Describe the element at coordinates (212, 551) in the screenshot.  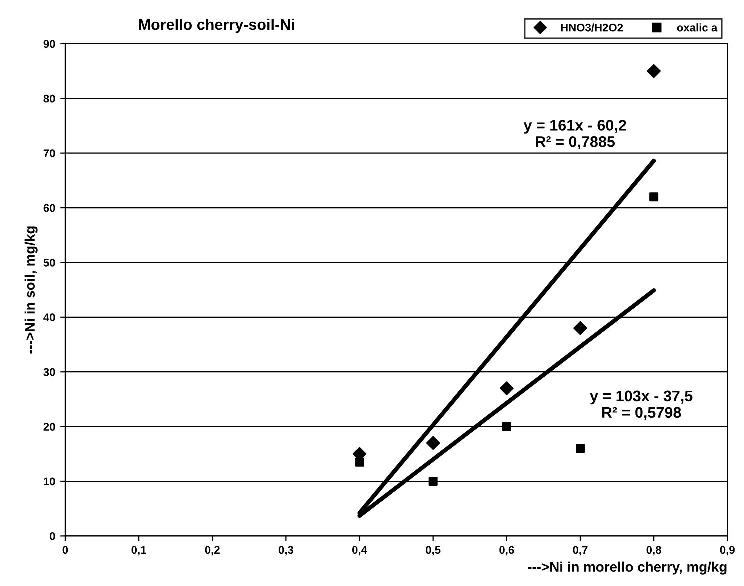
I see `x-tick-label: 0,2` at that location.